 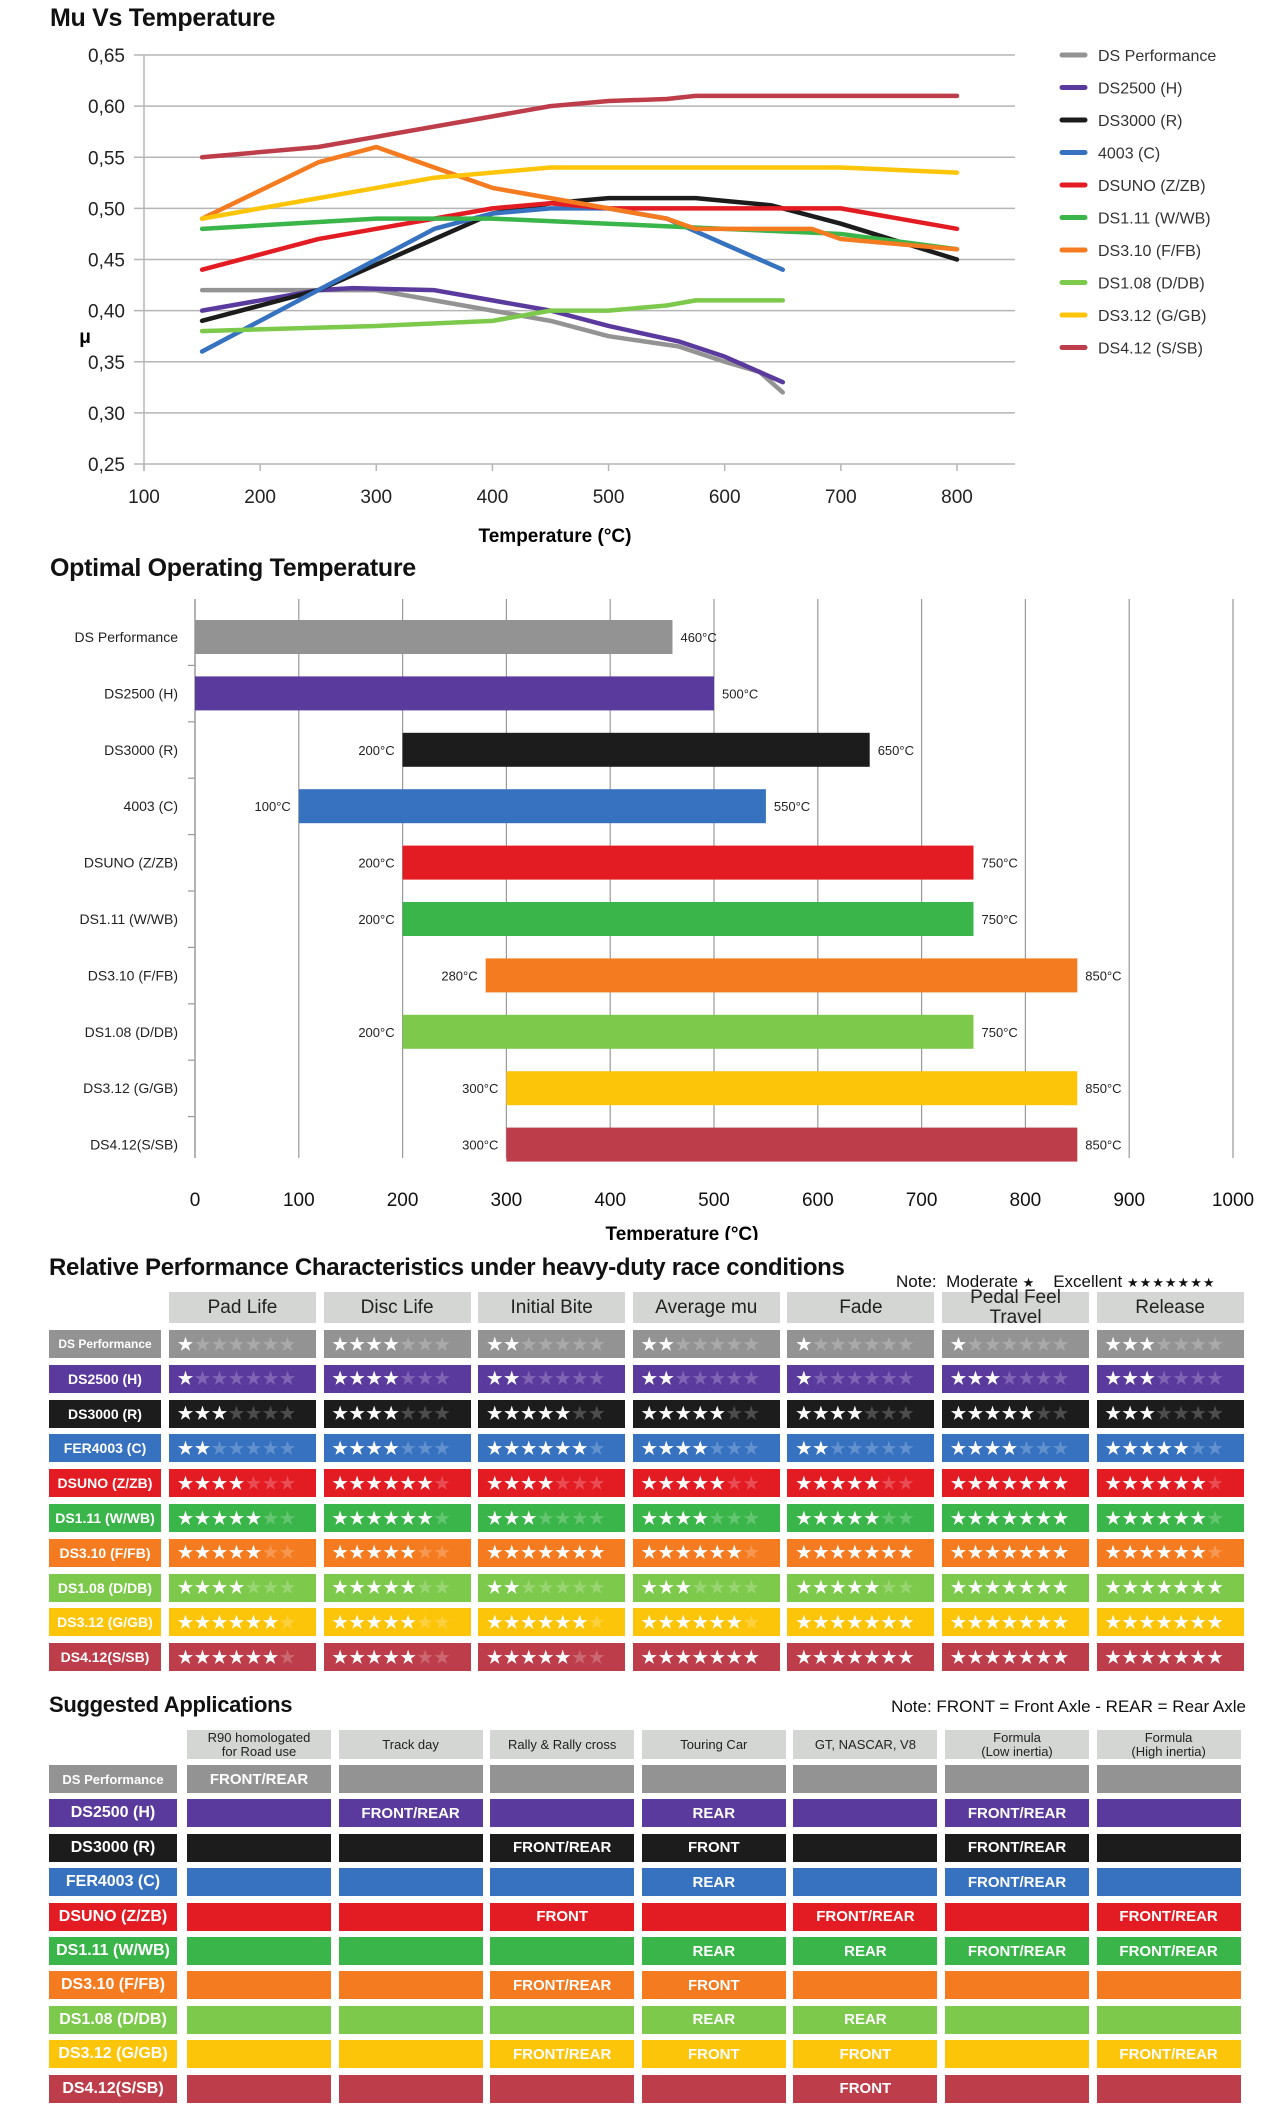 What do you see at coordinates (579, 234) in the screenshot?
I see `series-line` at bounding box center [579, 234].